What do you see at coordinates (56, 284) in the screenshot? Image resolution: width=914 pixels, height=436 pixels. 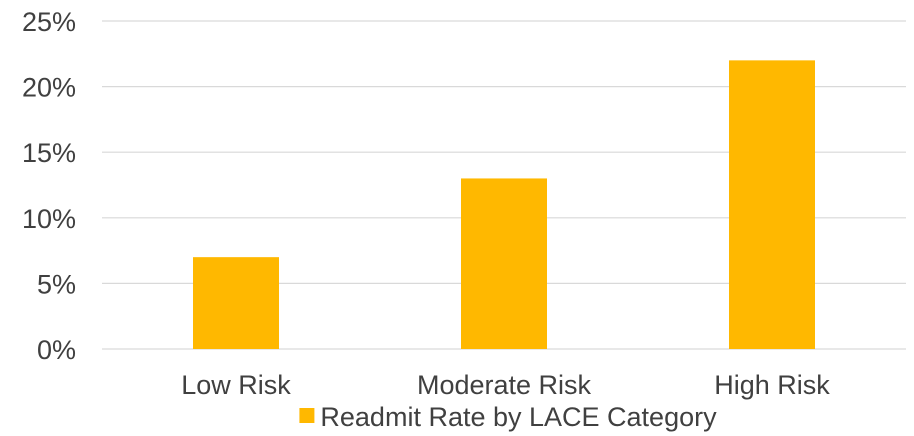 I see `y-tick-label: 5%` at bounding box center [56, 284].